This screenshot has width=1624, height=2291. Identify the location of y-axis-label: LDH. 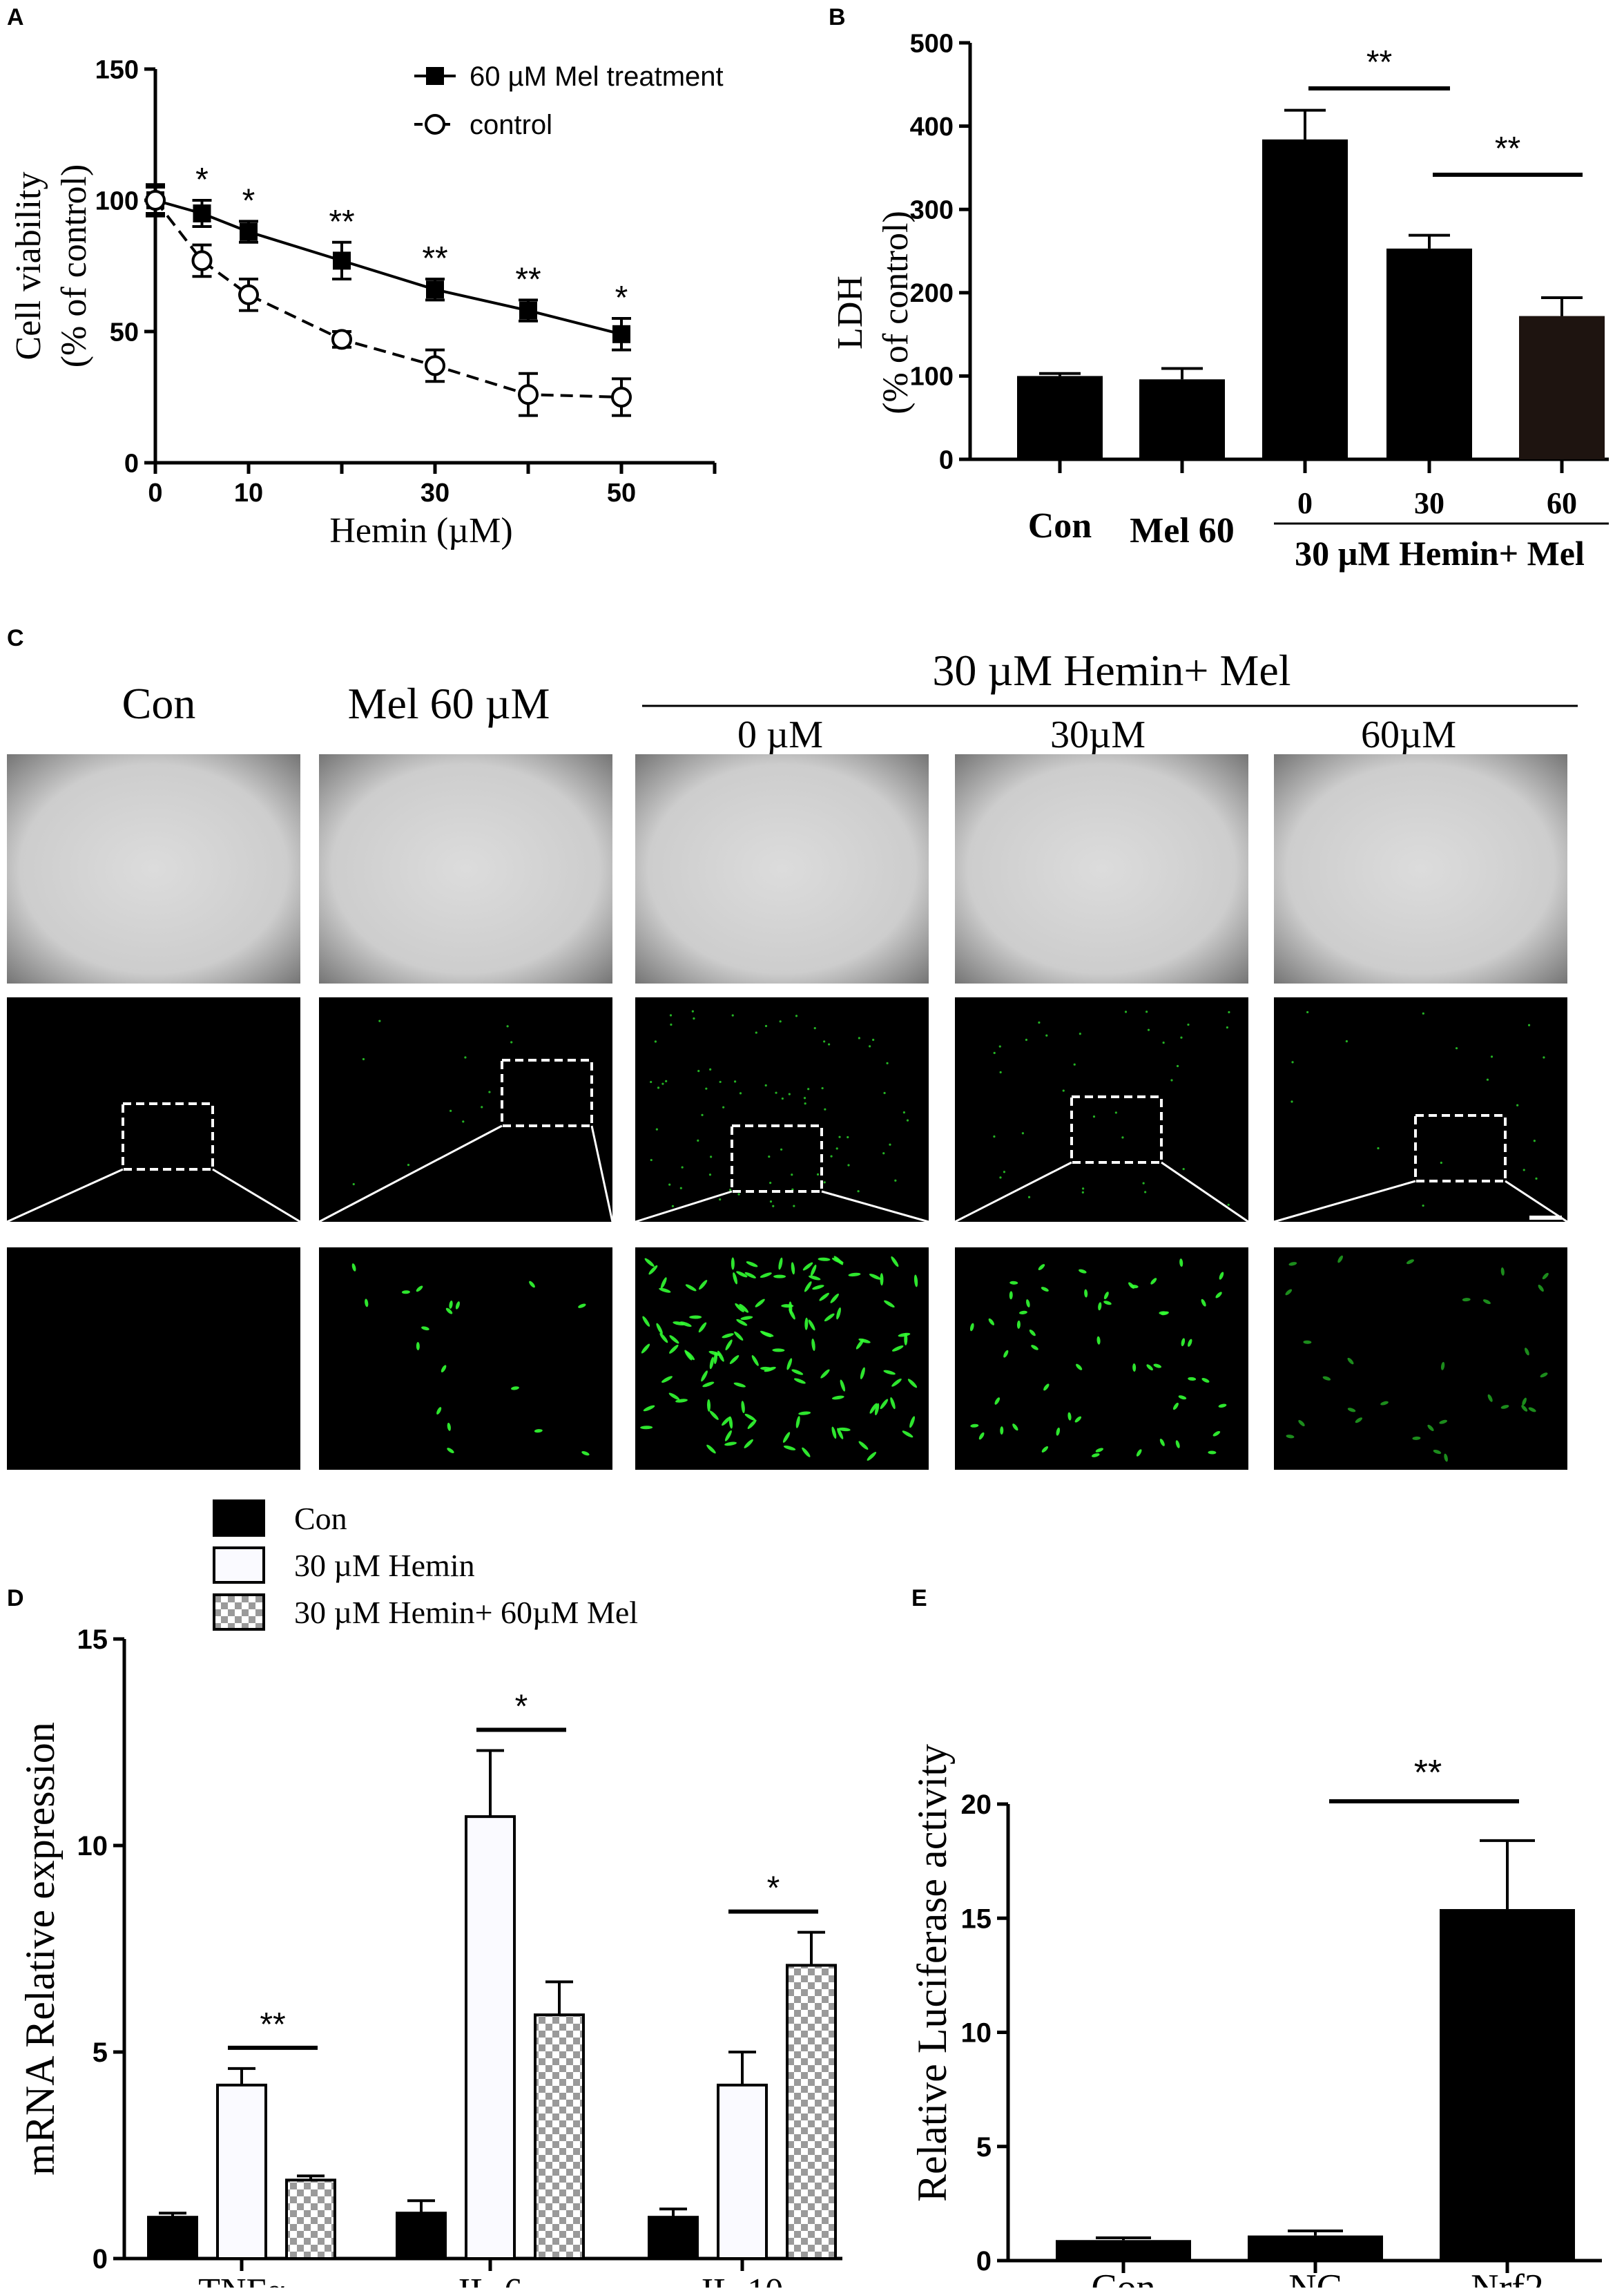
(850, 312).